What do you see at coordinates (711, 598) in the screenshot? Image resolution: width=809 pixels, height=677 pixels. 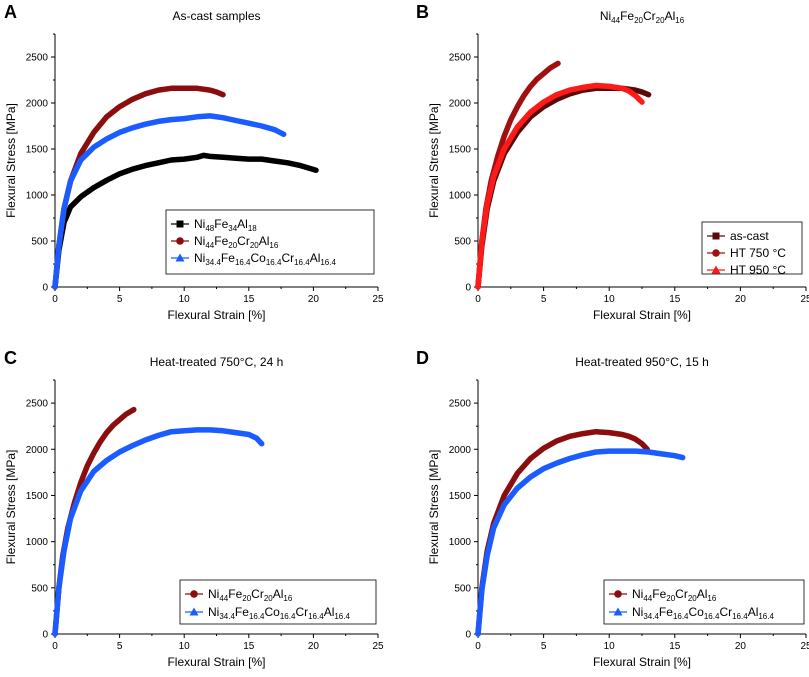 I see `subscript-text: 16` at bounding box center [711, 598].